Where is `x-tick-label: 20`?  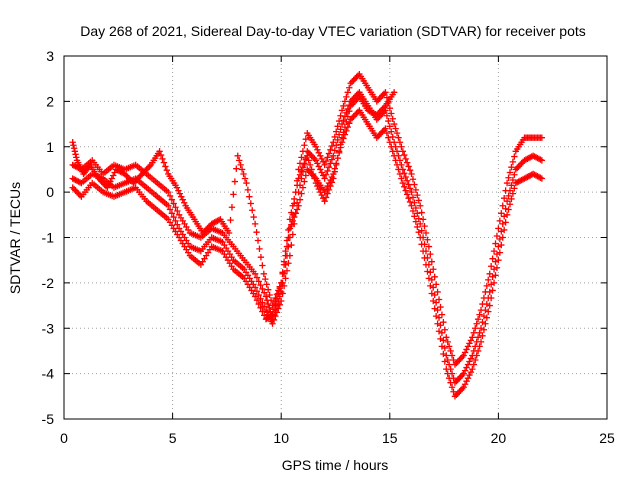
x-tick-label: 20 is located at coordinates (499, 438).